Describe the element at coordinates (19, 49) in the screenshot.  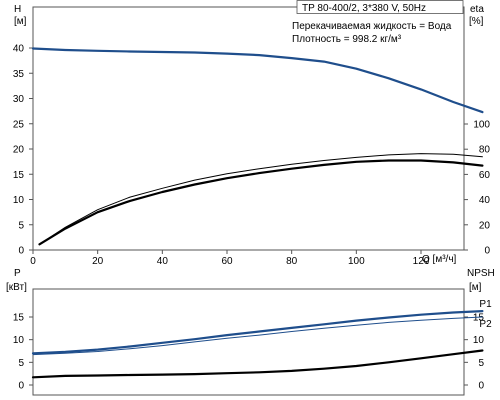
I see `head-tick-label: 40` at that location.